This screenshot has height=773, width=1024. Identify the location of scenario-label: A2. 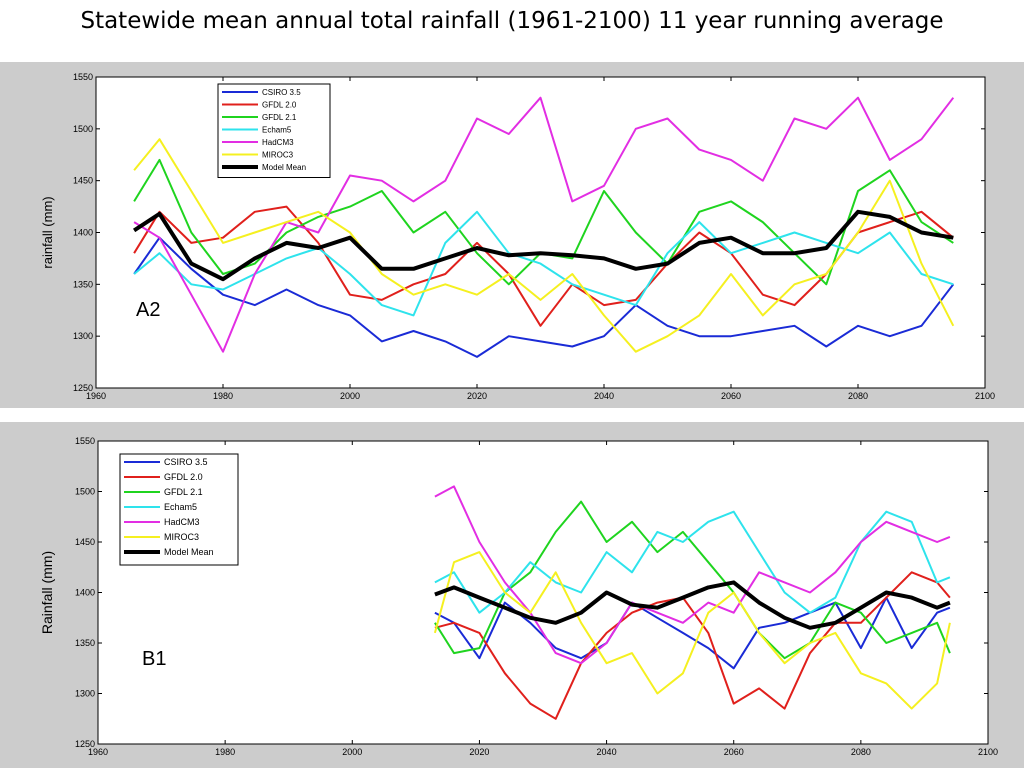
(148, 310).